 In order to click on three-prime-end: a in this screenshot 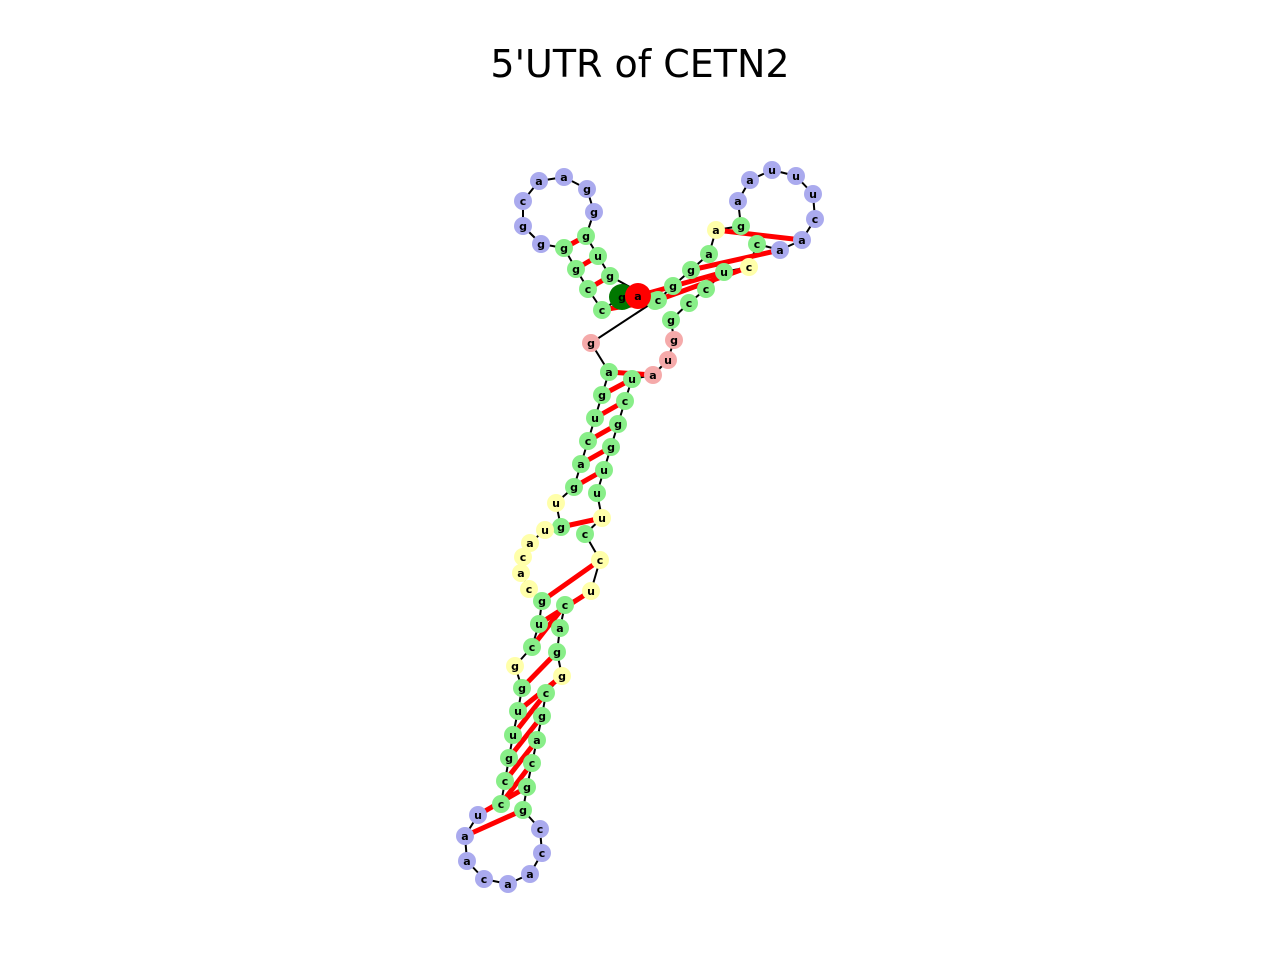, I will do `click(638, 296)`.